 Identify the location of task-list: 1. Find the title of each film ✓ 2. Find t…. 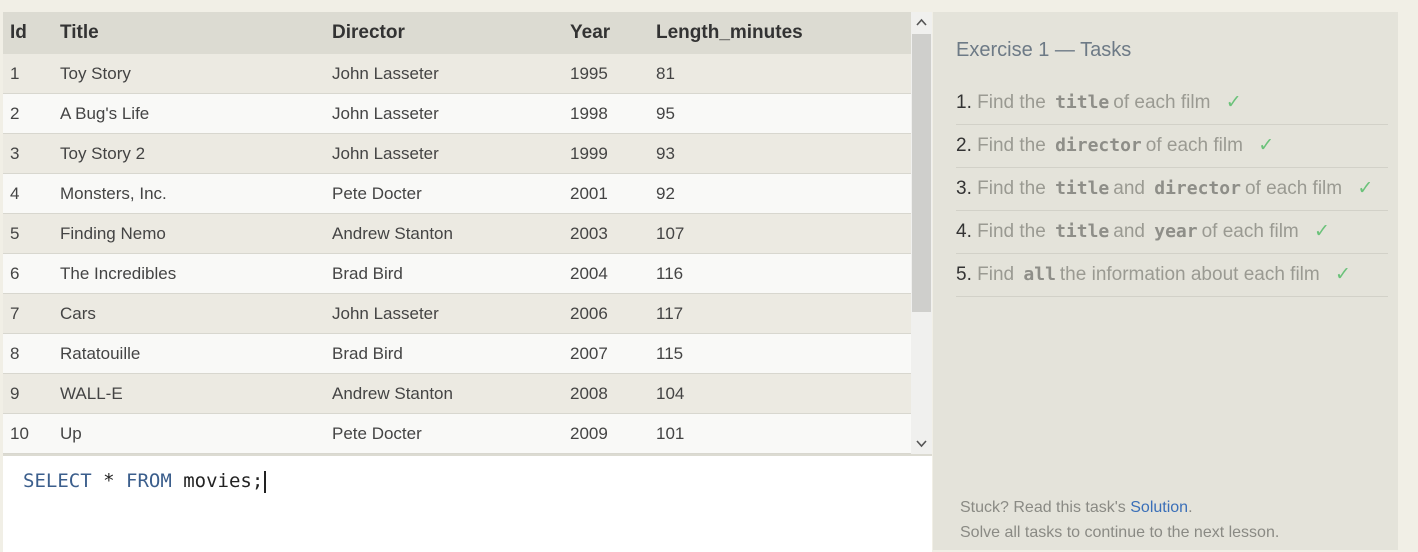
(1172, 189).